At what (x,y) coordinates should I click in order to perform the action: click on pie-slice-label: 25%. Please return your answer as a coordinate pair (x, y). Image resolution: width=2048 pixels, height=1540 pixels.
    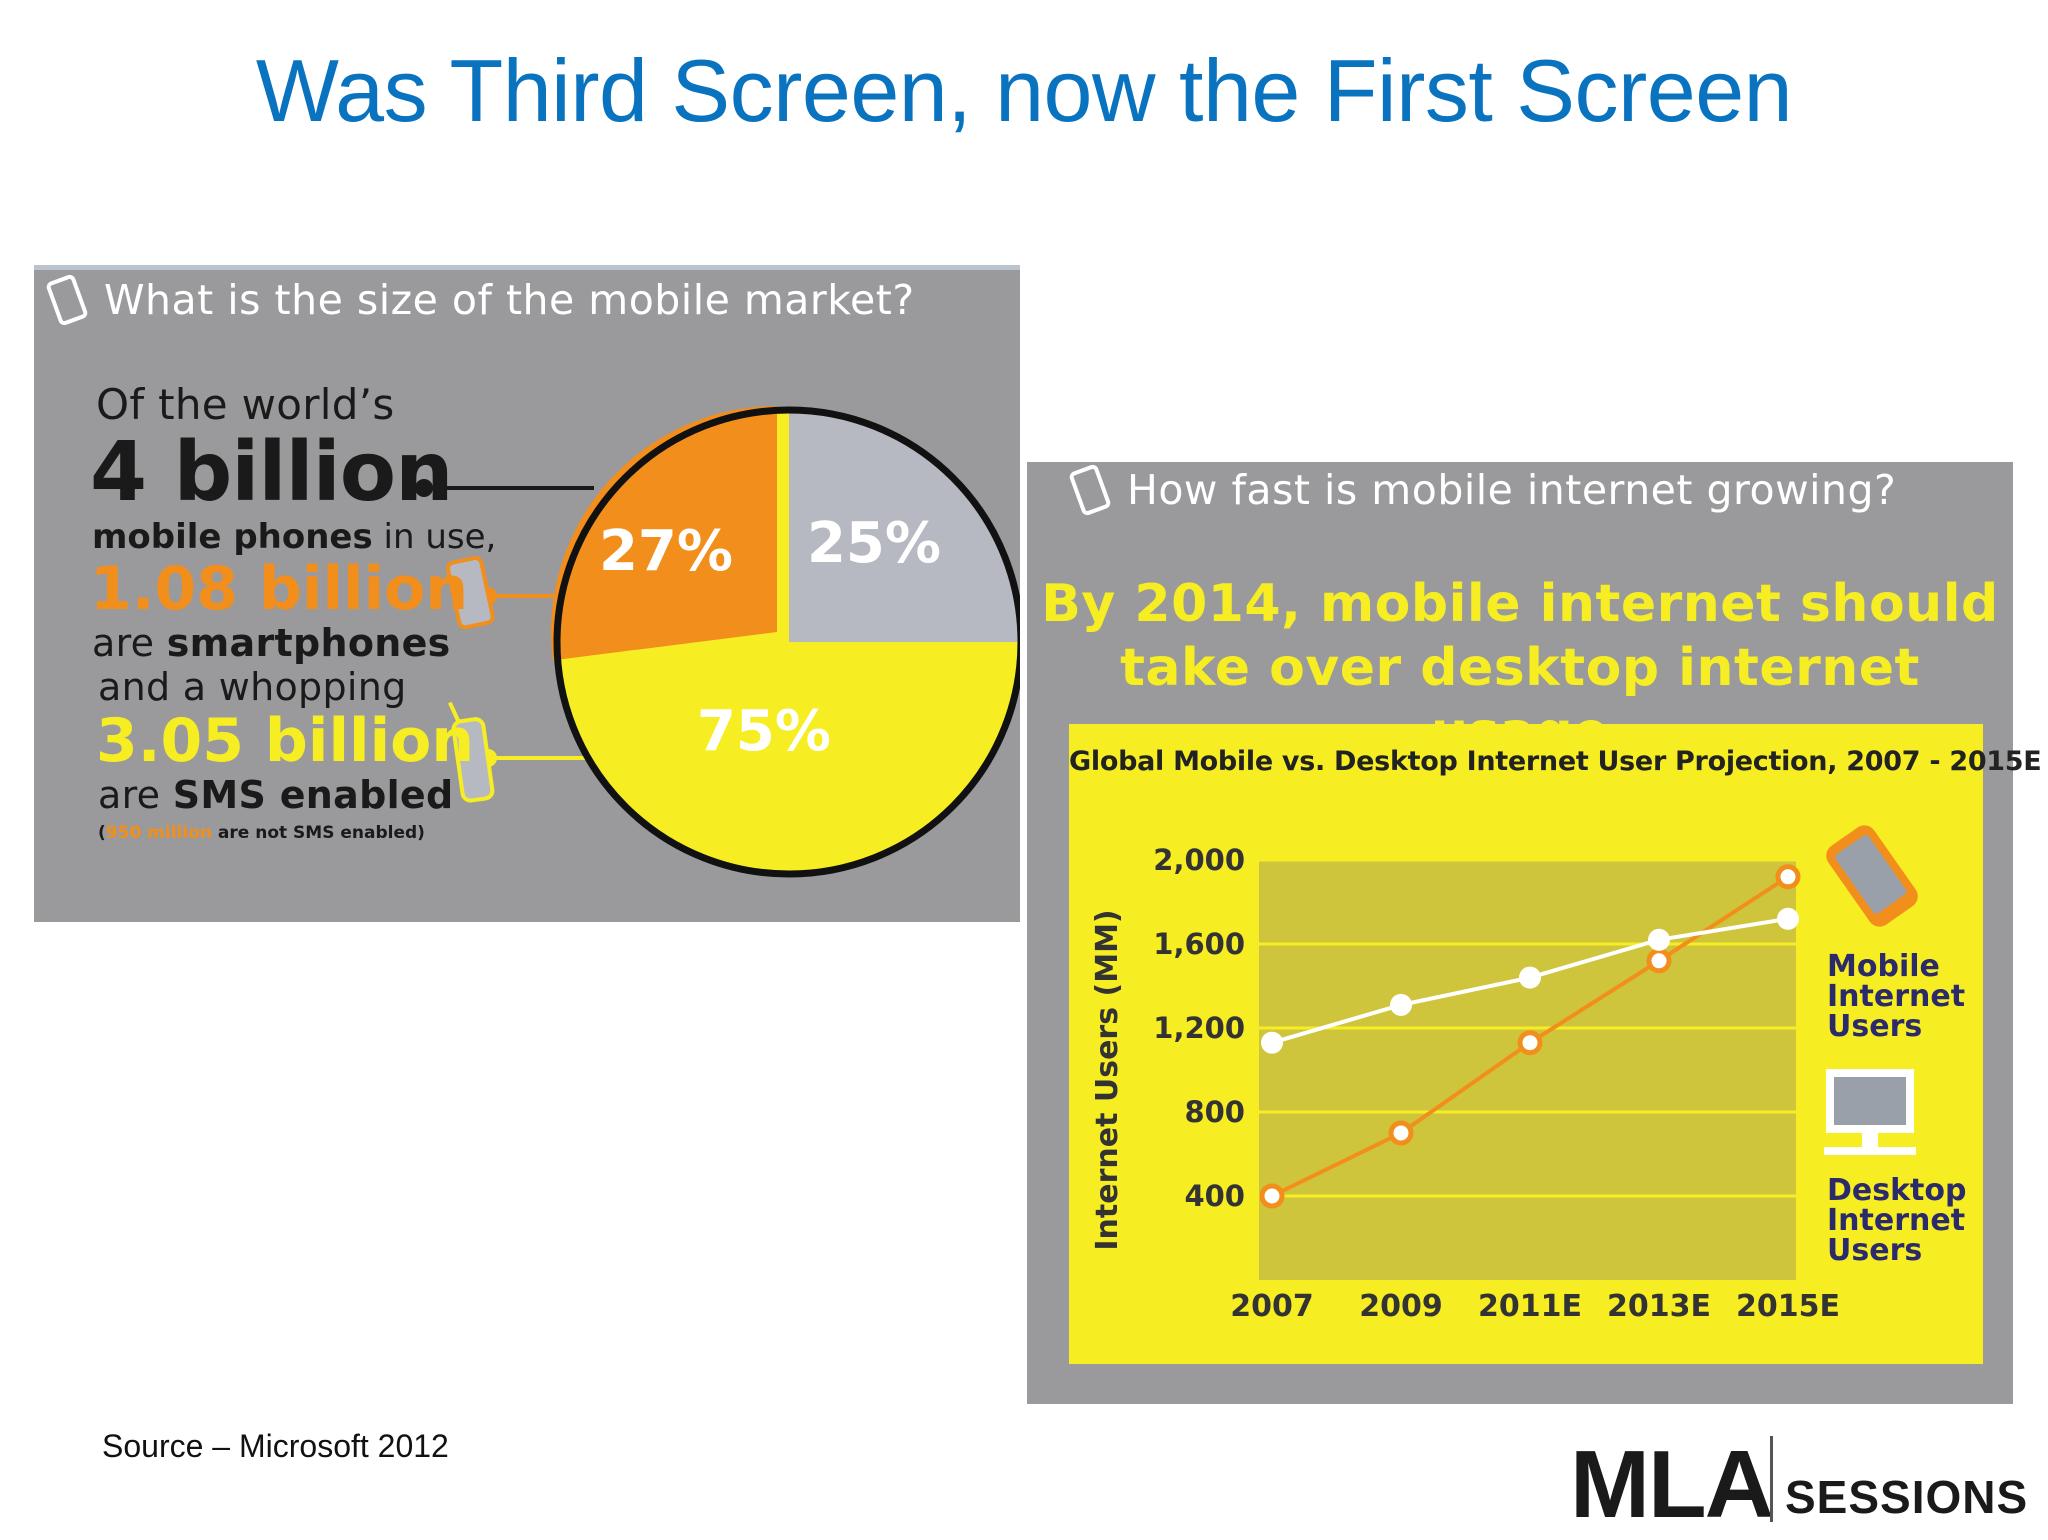
    Looking at the image, I should click on (874, 543).